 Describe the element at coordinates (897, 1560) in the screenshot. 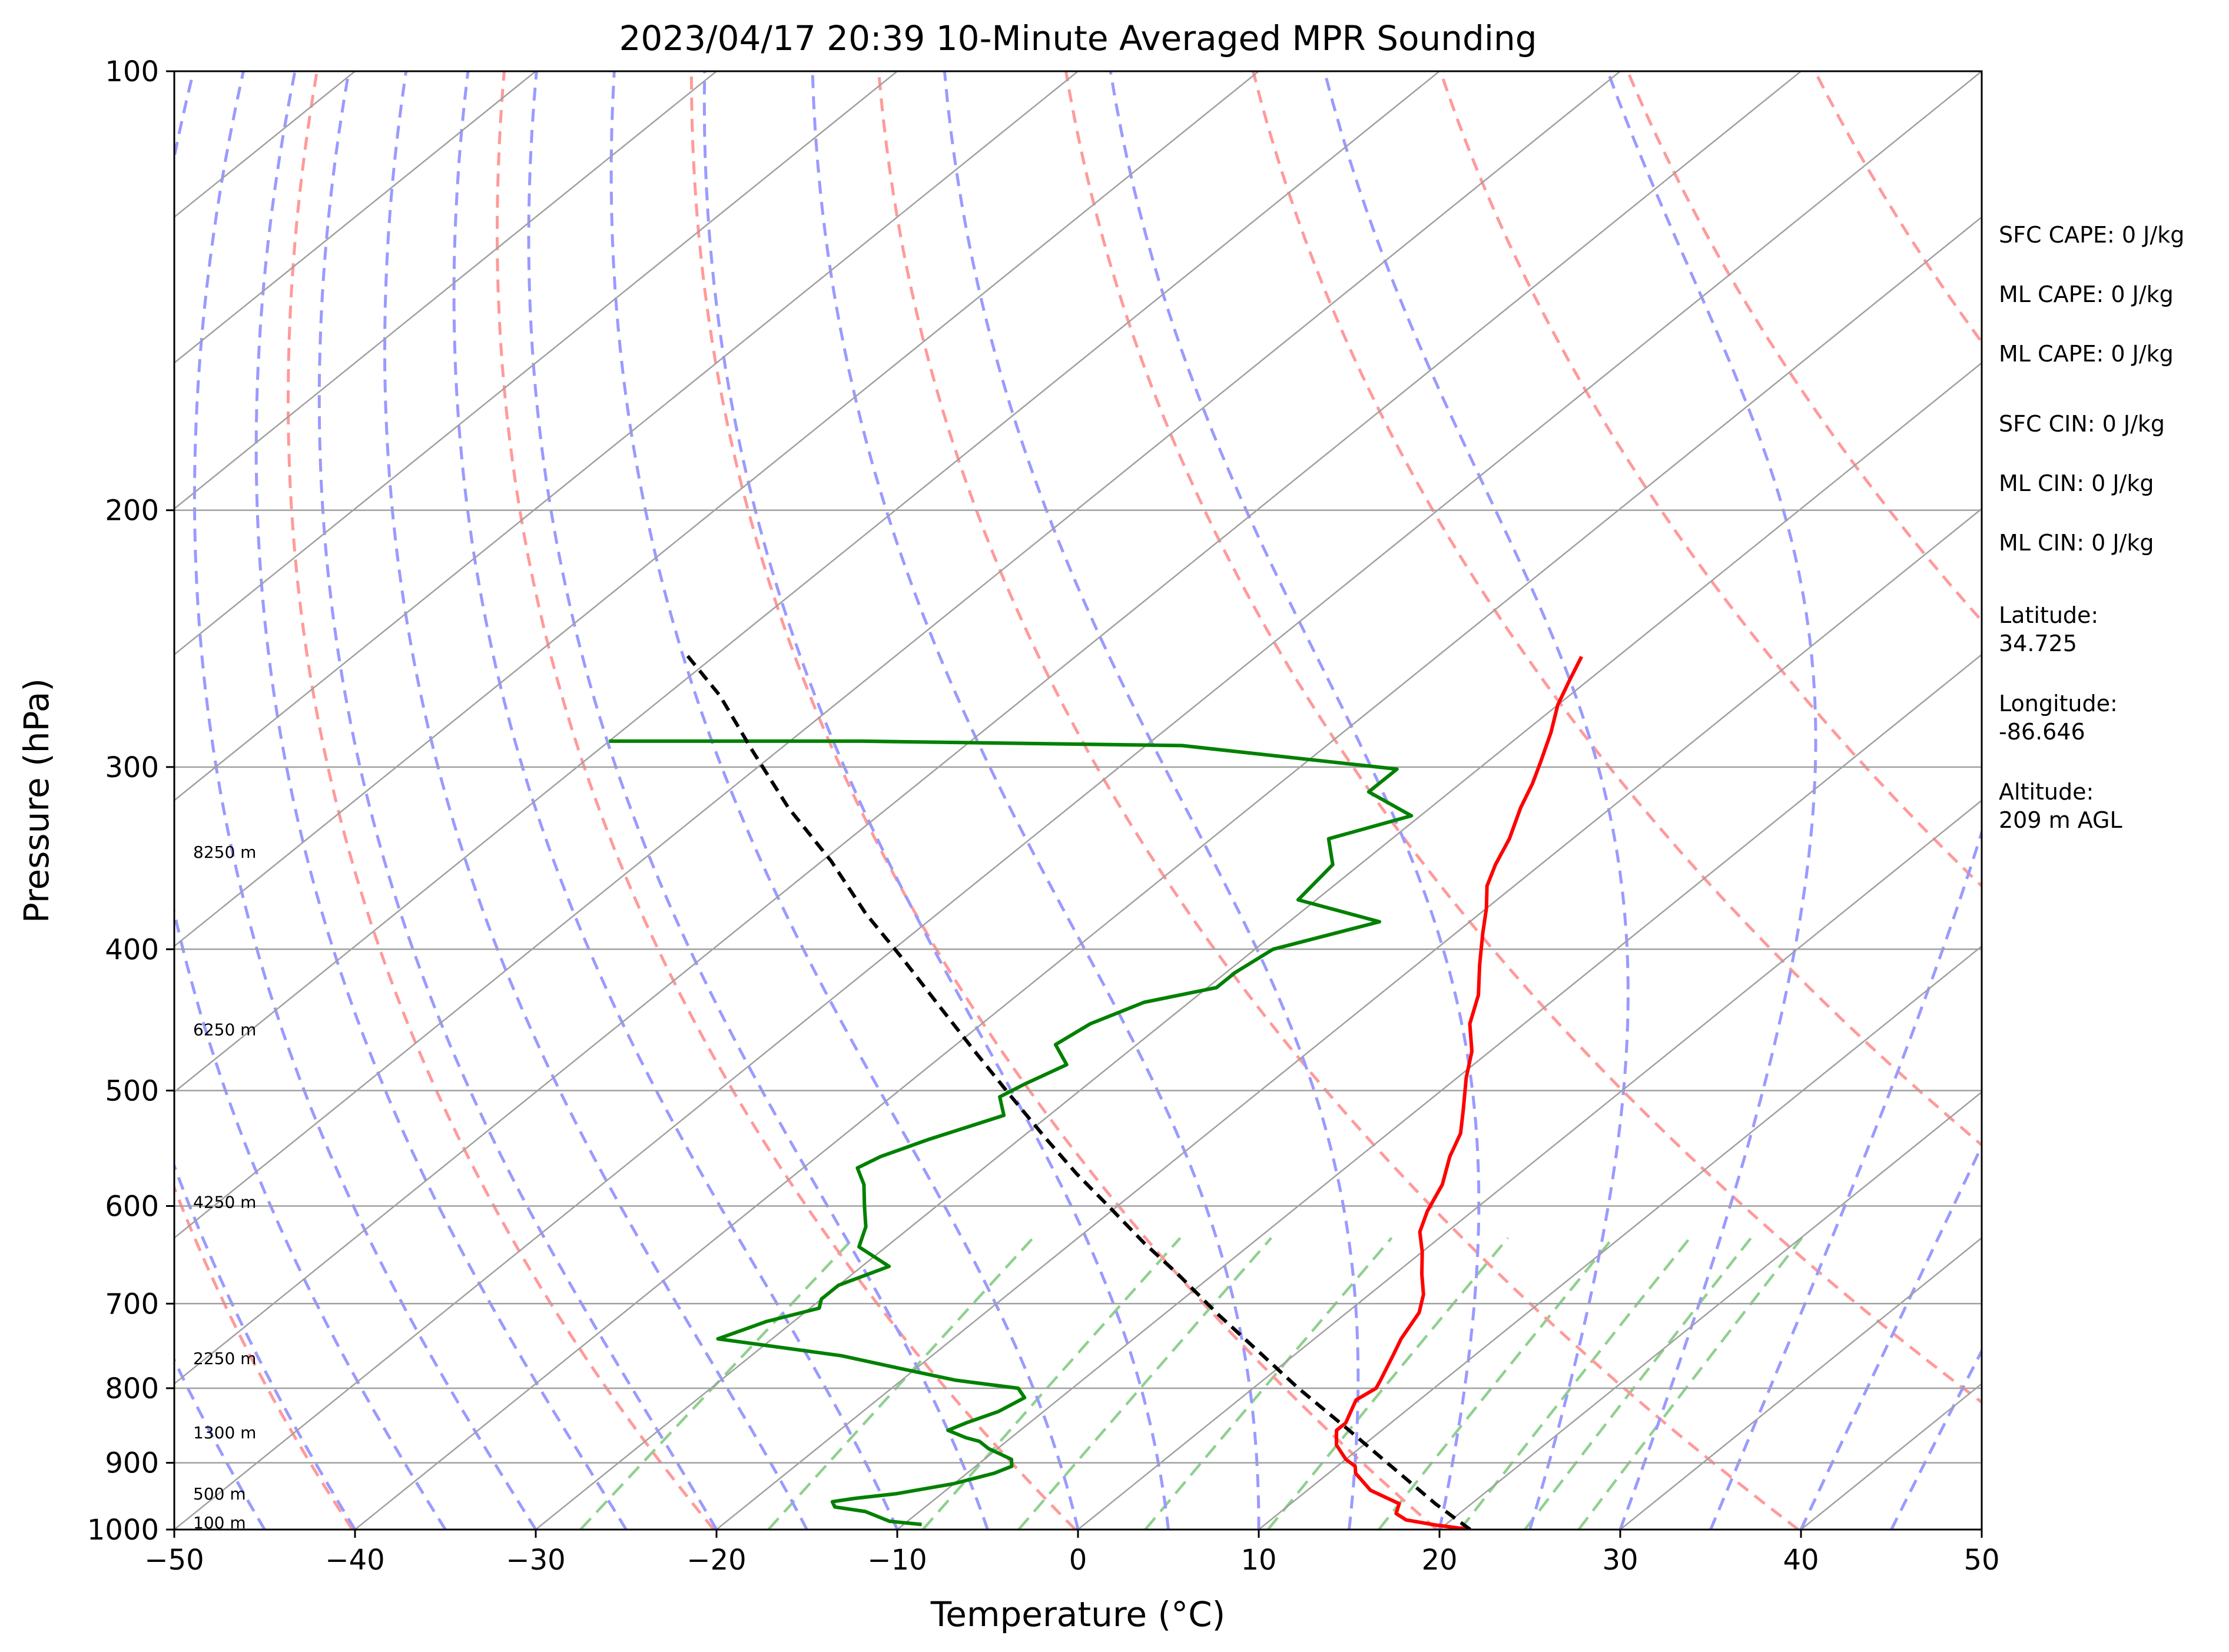

I see `x-tick-label: −10` at that location.